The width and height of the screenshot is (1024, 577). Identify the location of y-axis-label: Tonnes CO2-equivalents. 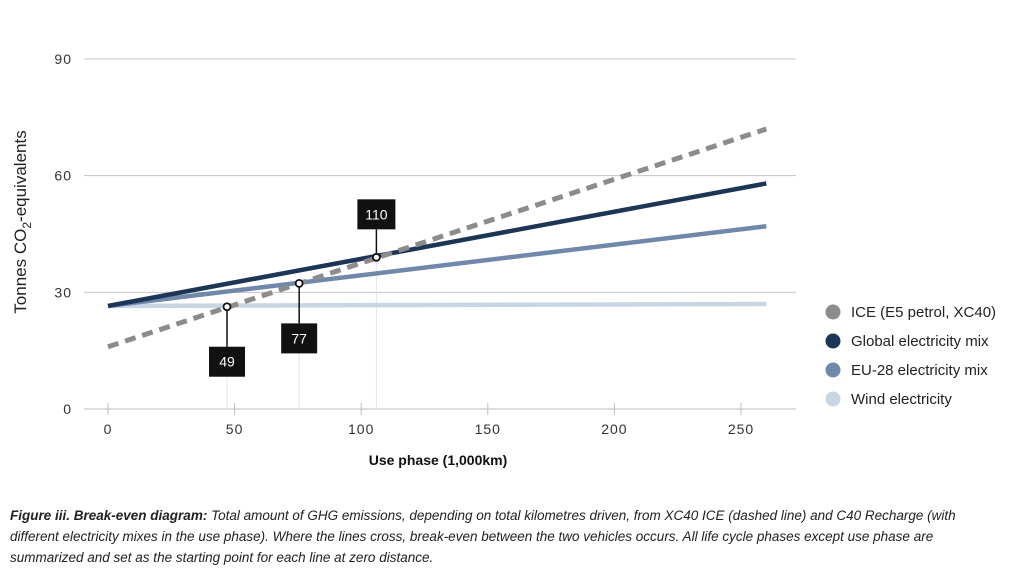
(22, 221).